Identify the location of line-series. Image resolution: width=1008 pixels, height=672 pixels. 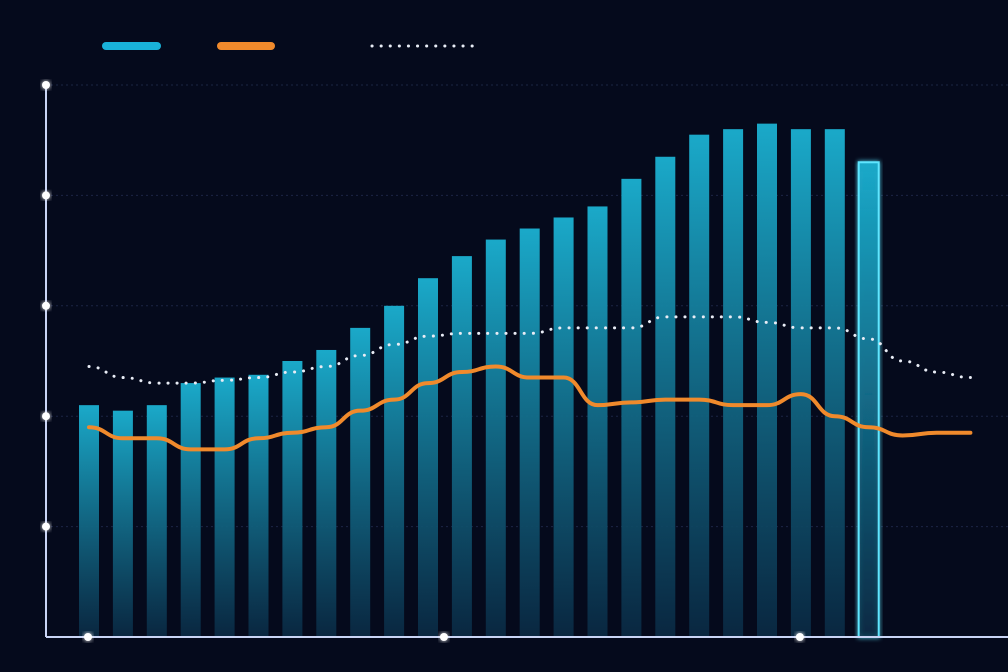
(530, 408).